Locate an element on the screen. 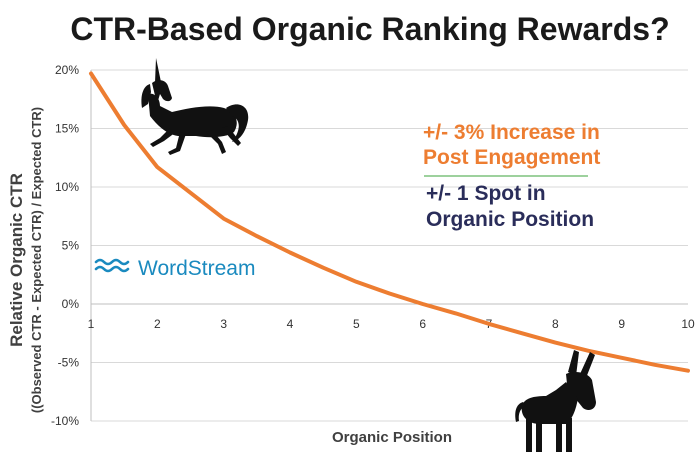 The image size is (700, 465). annotation-position-line-2: Organic Position is located at coordinates (510, 219).